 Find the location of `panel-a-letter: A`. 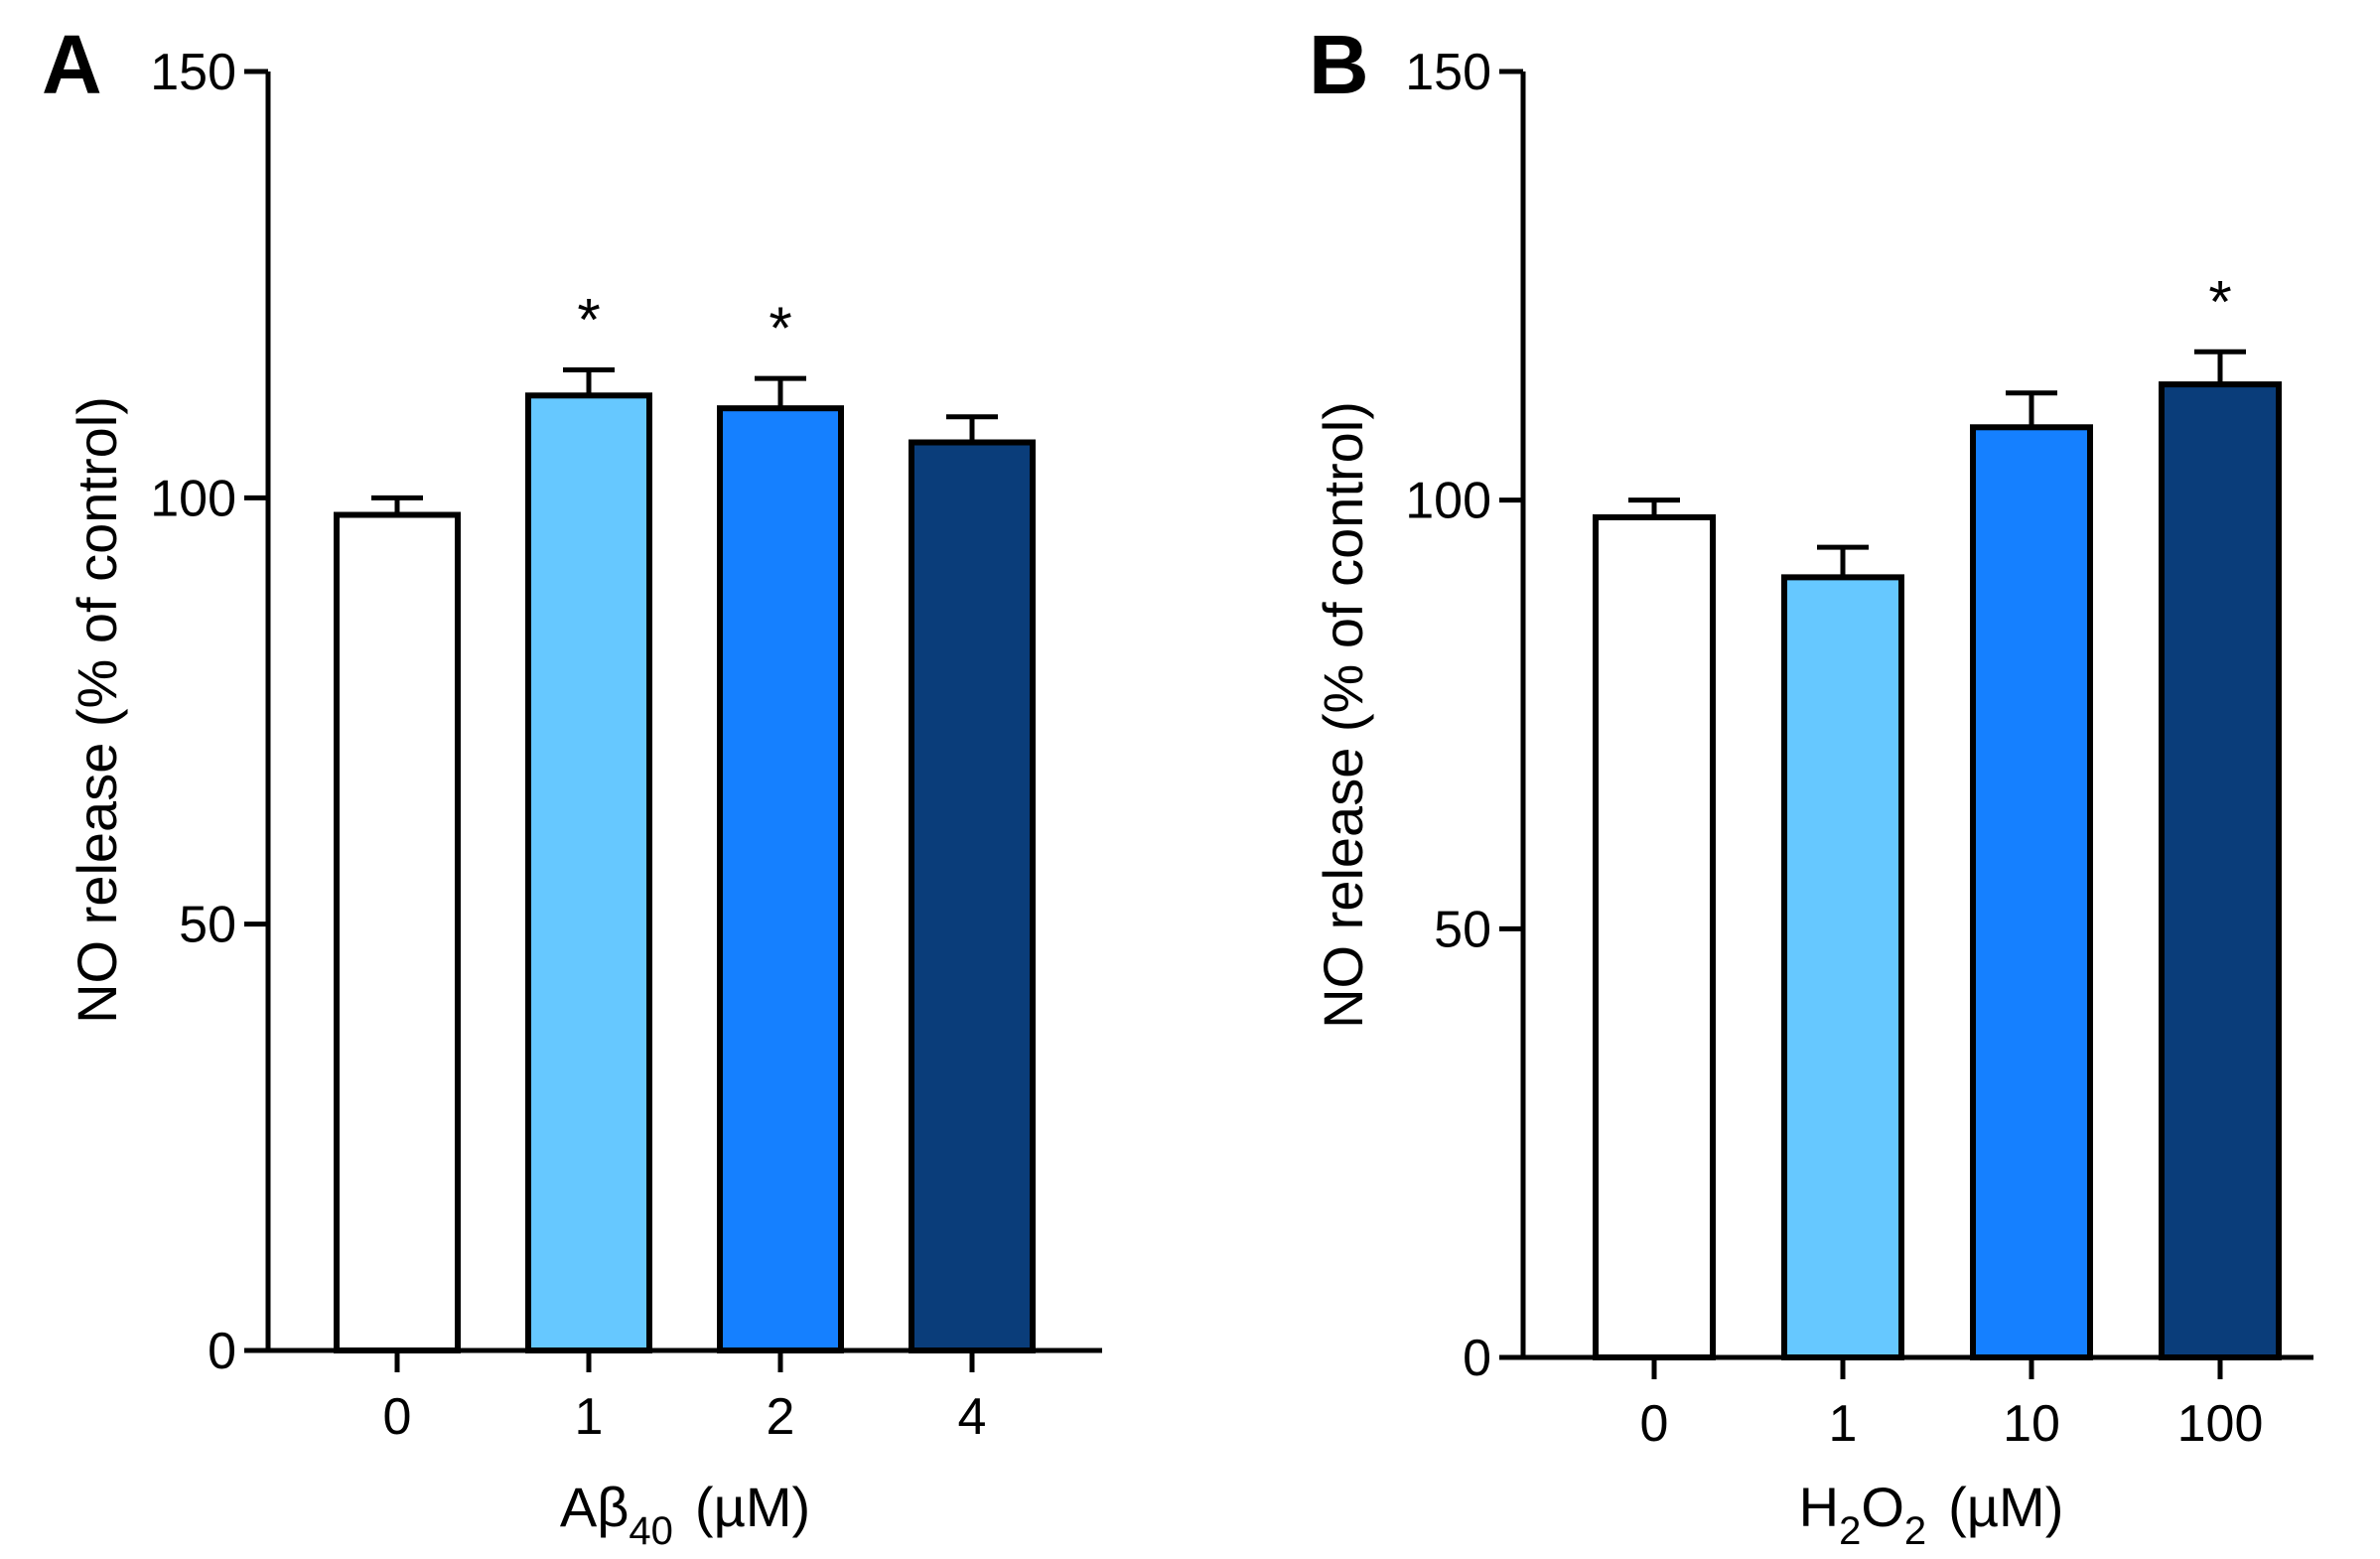

panel-a-letter: A is located at coordinates (72, 64).